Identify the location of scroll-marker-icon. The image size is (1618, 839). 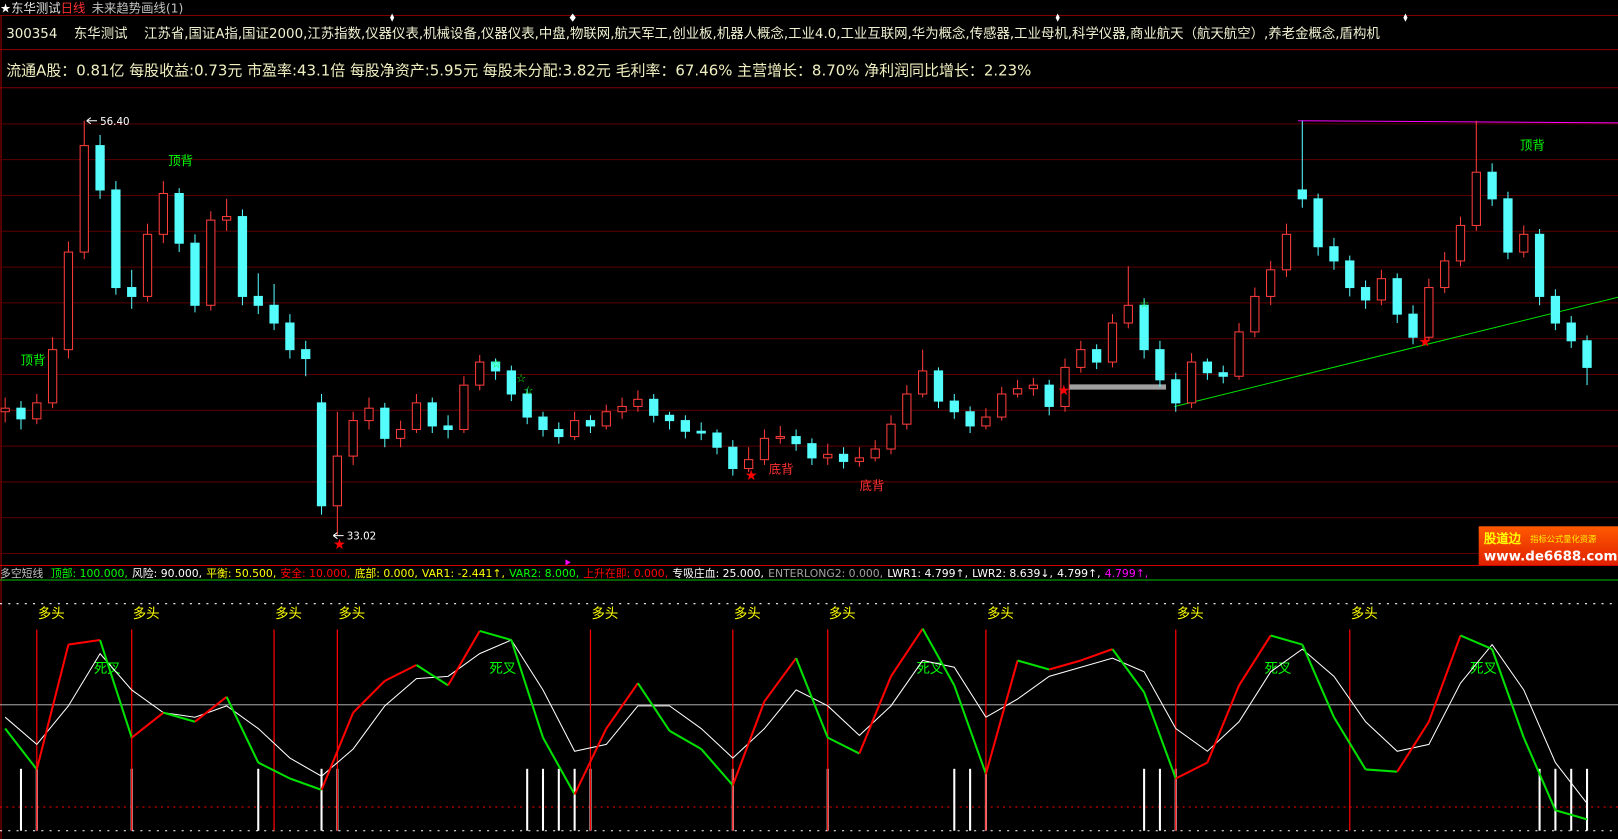
(568, 562).